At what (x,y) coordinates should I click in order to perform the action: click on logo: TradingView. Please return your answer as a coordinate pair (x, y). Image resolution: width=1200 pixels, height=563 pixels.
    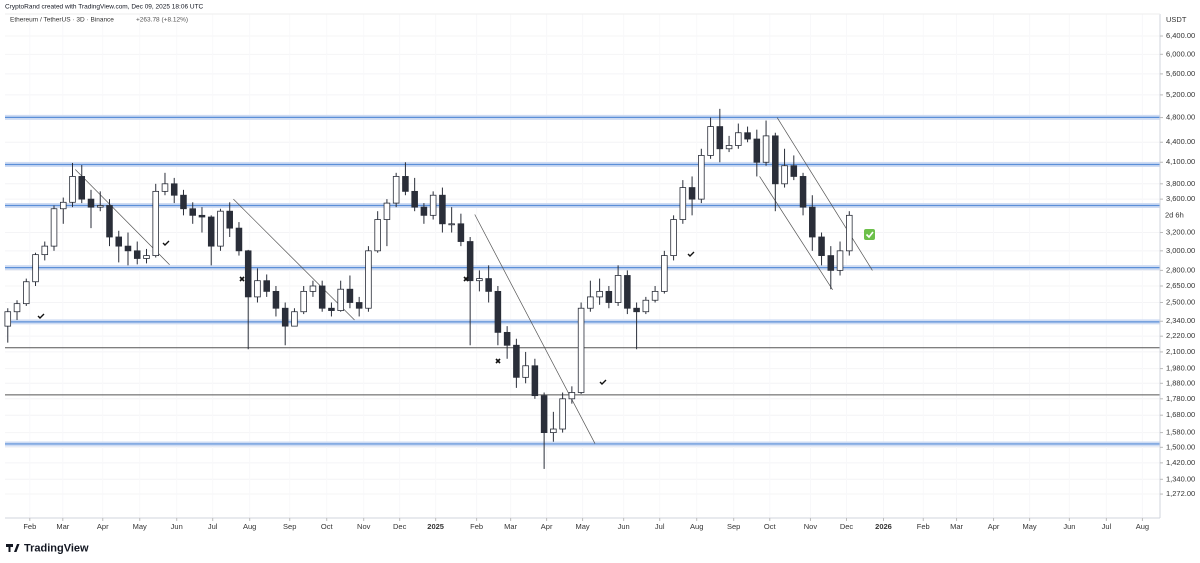
    Looking at the image, I should click on (47, 548).